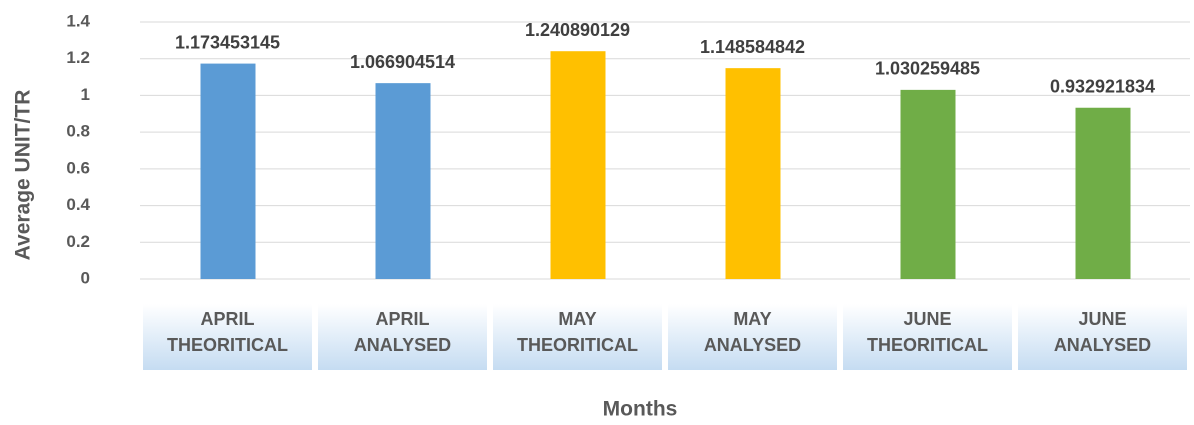 The image size is (1194, 425). What do you see at coordinates (1102, 332) in the screenshot?
I see `x-tick-label: JUNE ANALYSED` at bounding box center [1102, 332].